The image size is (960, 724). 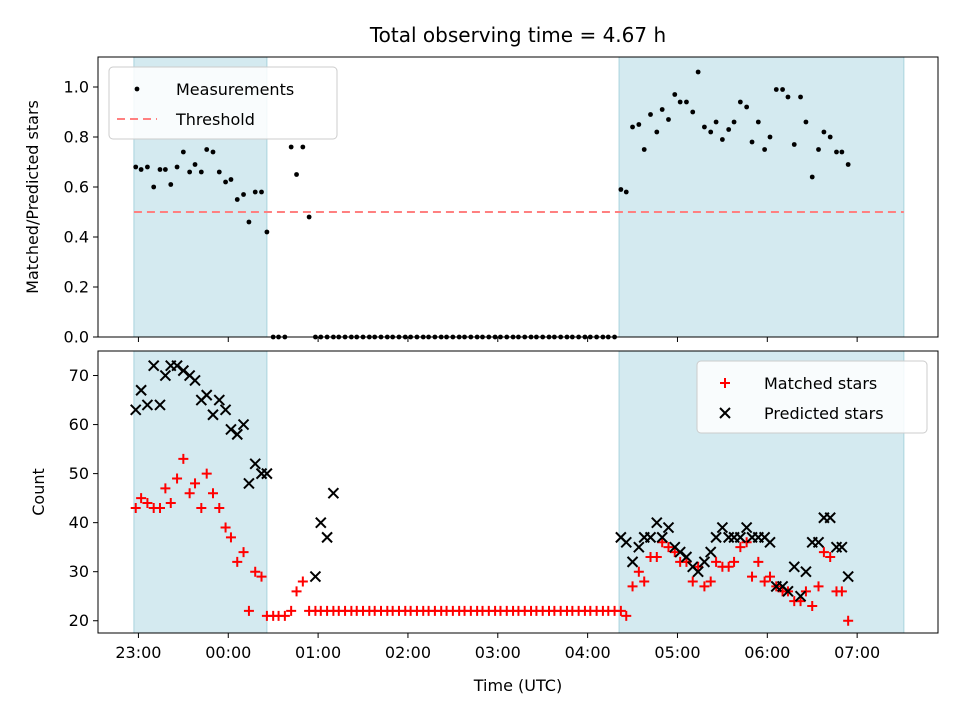 I want to click on y-tick-label-2: 0.4, so click(x=76, y=237).